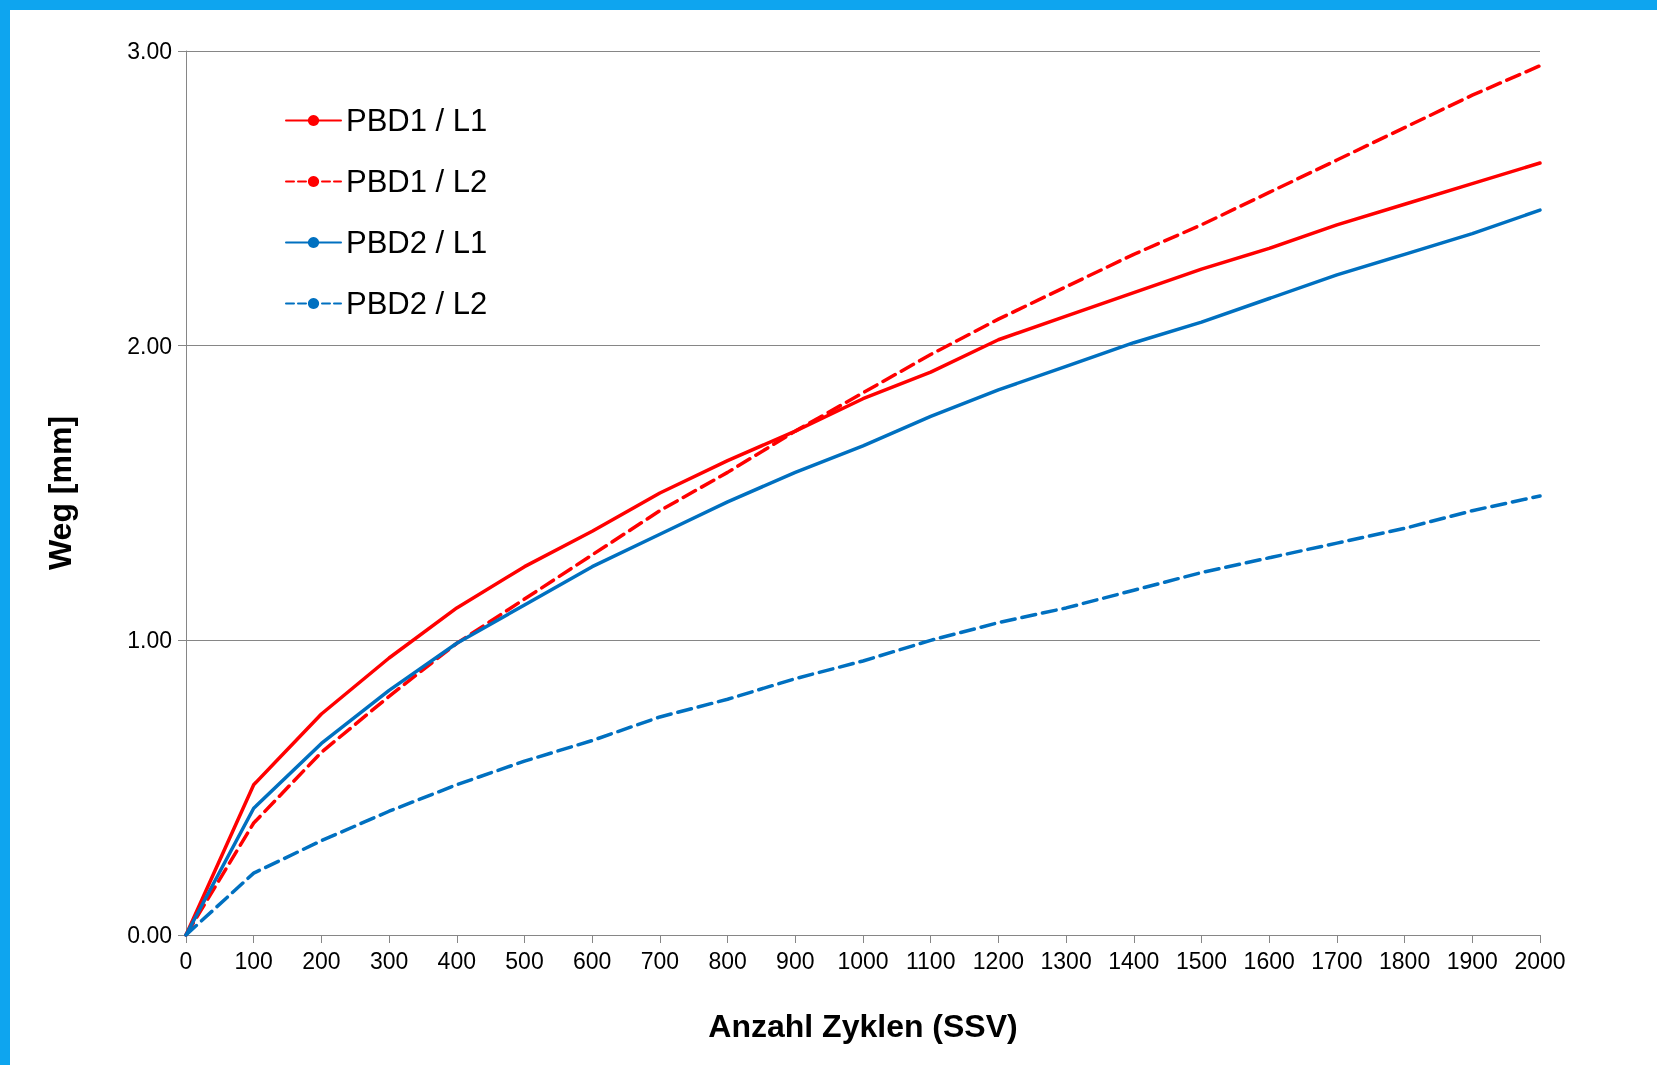  What do you see at coordinates (417, 242) in the screenshot?
I see `legend-label: PBD2 / L1` at bounding box center [417, 242].